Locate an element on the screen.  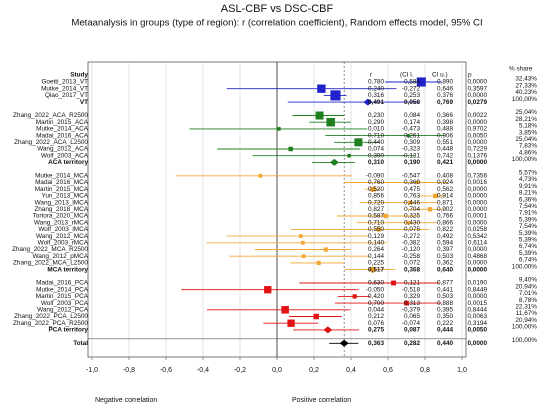
ci-high-value: 0,222 is located at coordinates (445, 323).